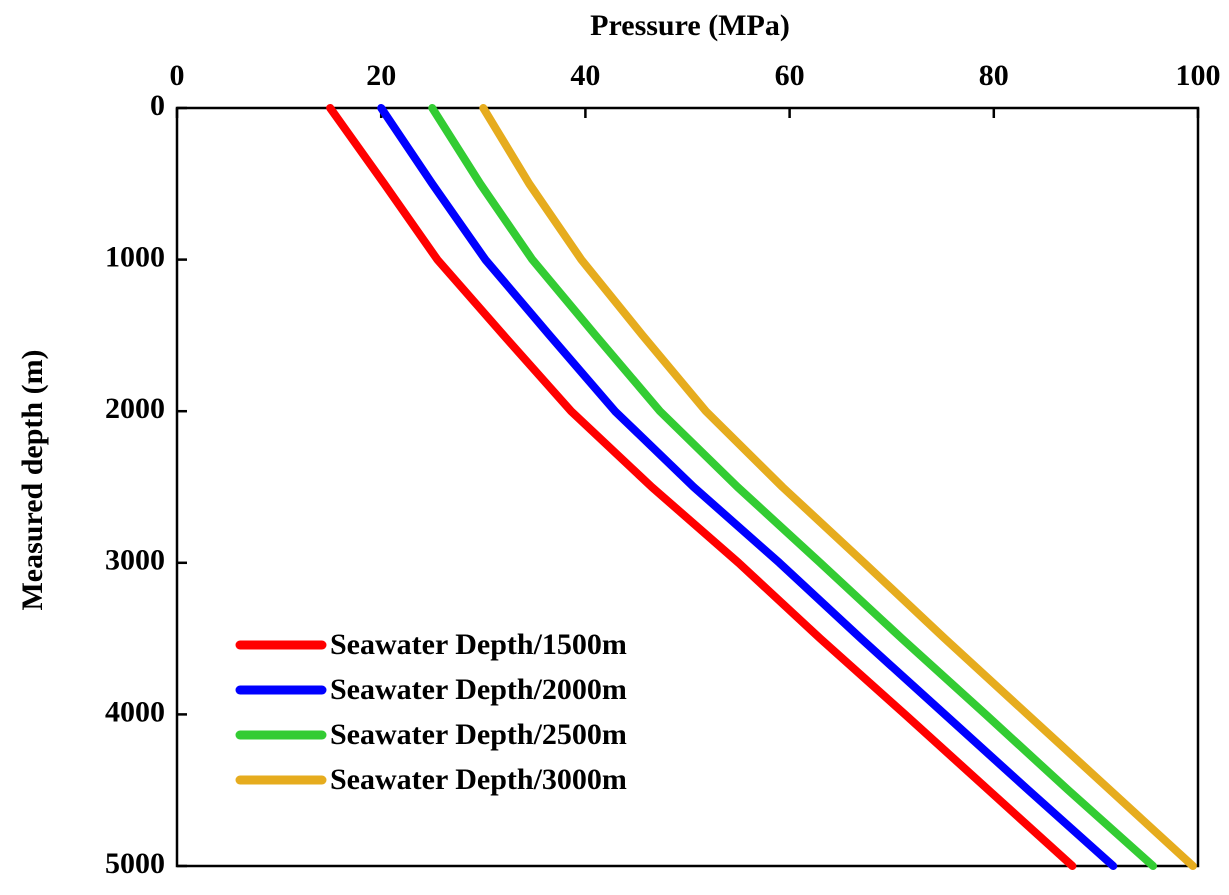 The height and width of the screenshot is (895, 1229). What do you see at coordinates (135, 863) in the screenshot?
I see `y-tick-label: 5000` at bounding box center [135, 863].